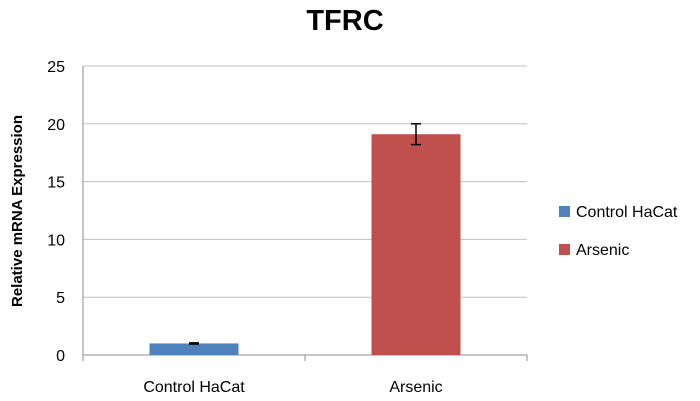 The image size is (700, 401). What do you see at coordinates (56, 183) in the screenshot?
I see `y-tick-label: 15` at bounding box center [56, 183].